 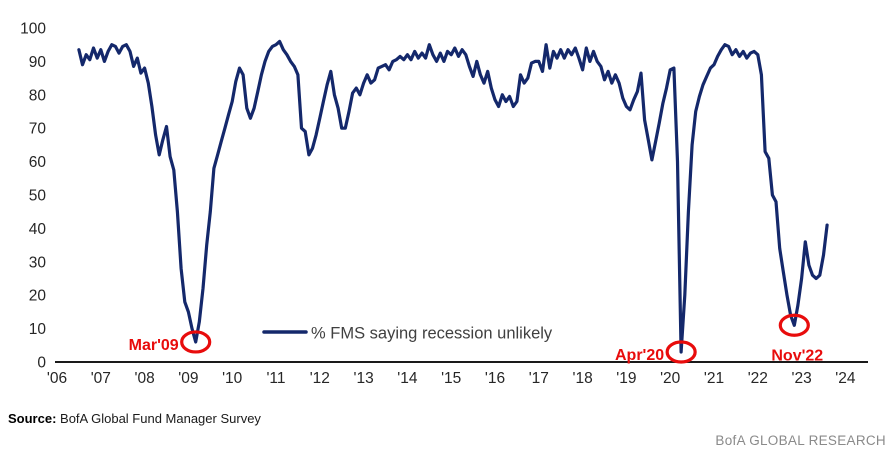 I want to click on x-tick-label: '11, so click(x=275, y=378).